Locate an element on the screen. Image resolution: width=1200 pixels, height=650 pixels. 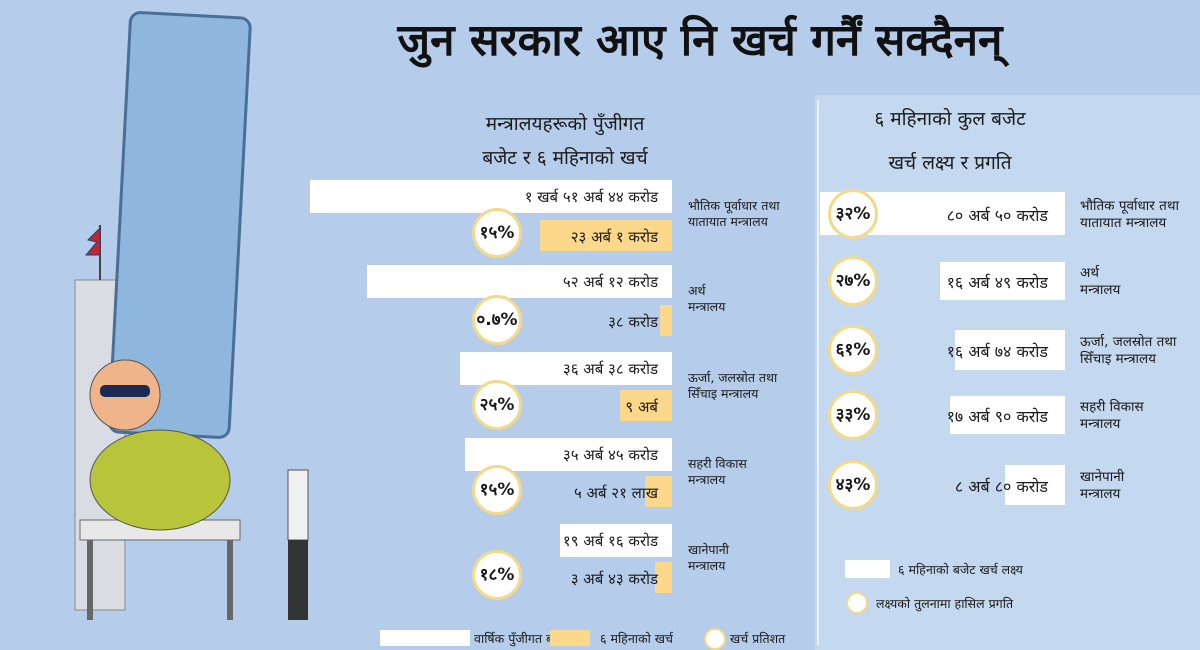
annual-budget: ५२ अर्ब १२ करोड is located at coordinates (610, 282).